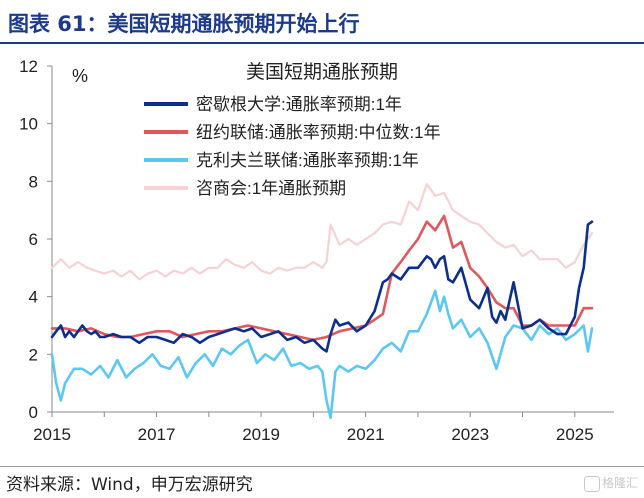 The height and width of the screenshot is (498, 644). What do you see at coordinates (470, 434) in the screenshot?
I see `x-tick-label-2023: 2023` at bounding box center [470, 434].